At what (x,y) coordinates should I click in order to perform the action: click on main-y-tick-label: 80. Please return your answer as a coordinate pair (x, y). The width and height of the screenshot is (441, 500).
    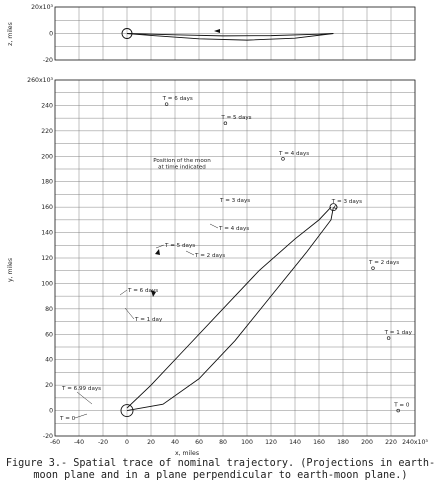
    Looking at the image, I should click on (49, 309).